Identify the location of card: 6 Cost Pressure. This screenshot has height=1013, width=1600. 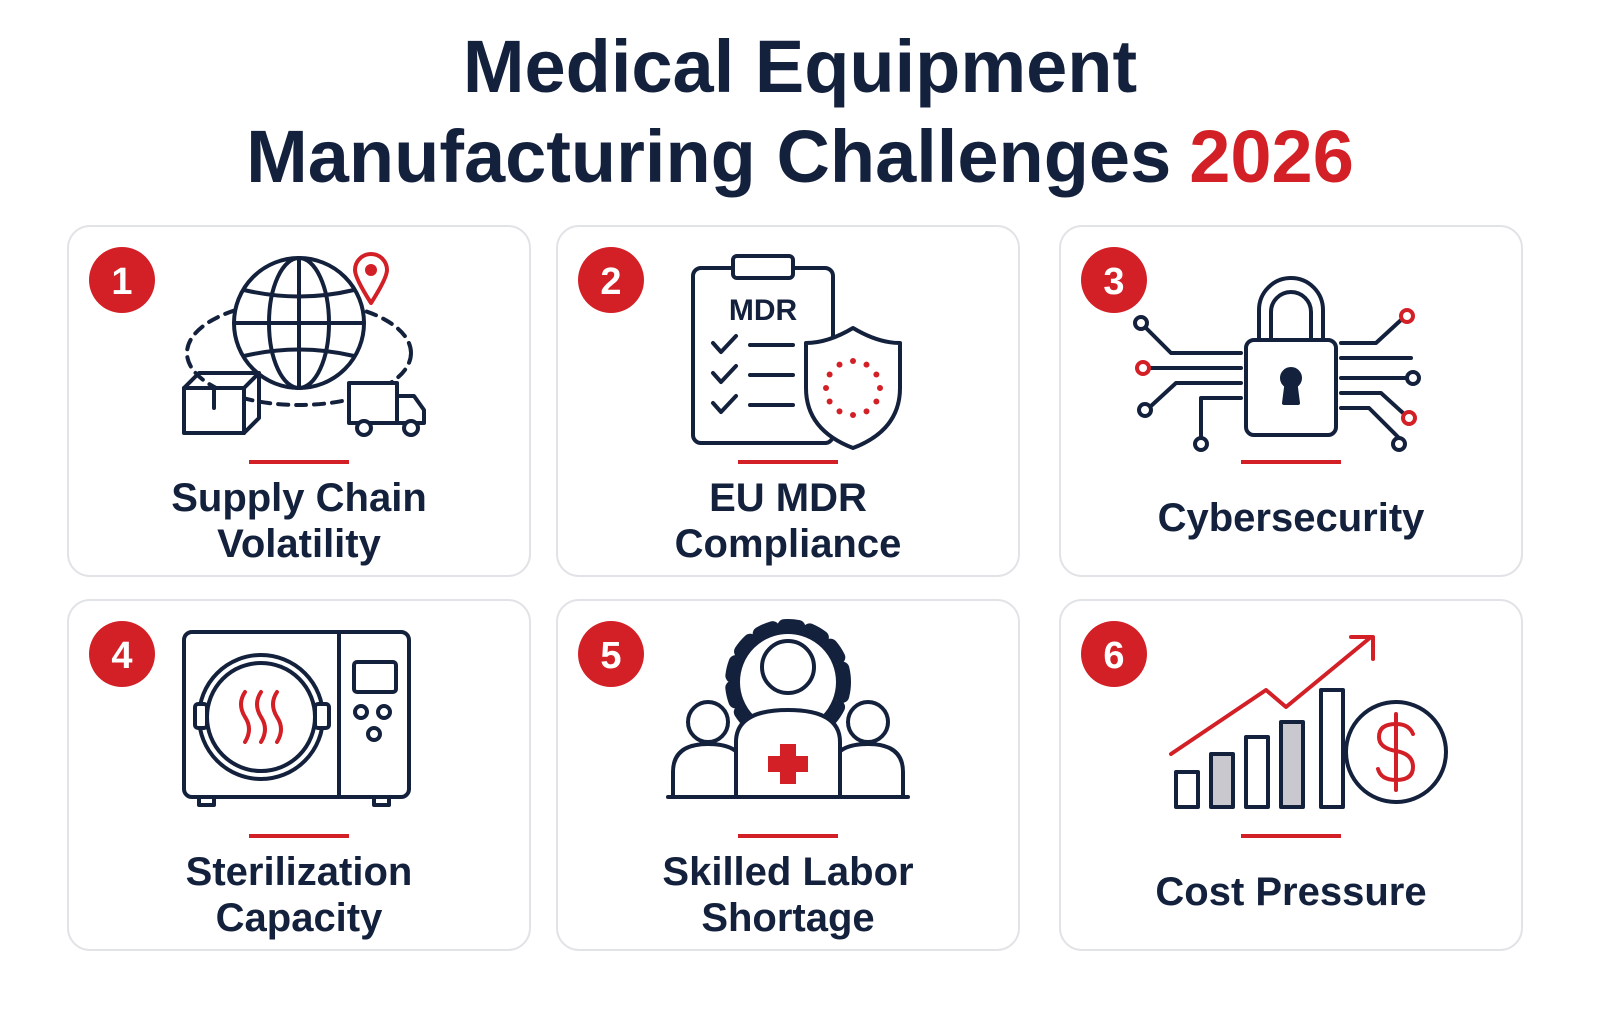
(1291, 775).